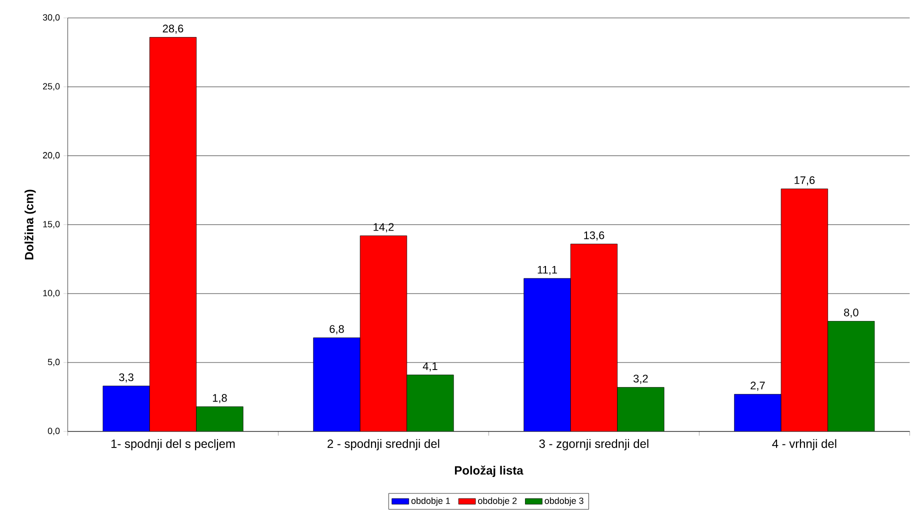 Image resolution: width=913 pixels, height=523 pixels. What do you see at coordinates (641, 379) in the screenshot?
I see `data-label: 3,2` at bounding box center [641, 379].